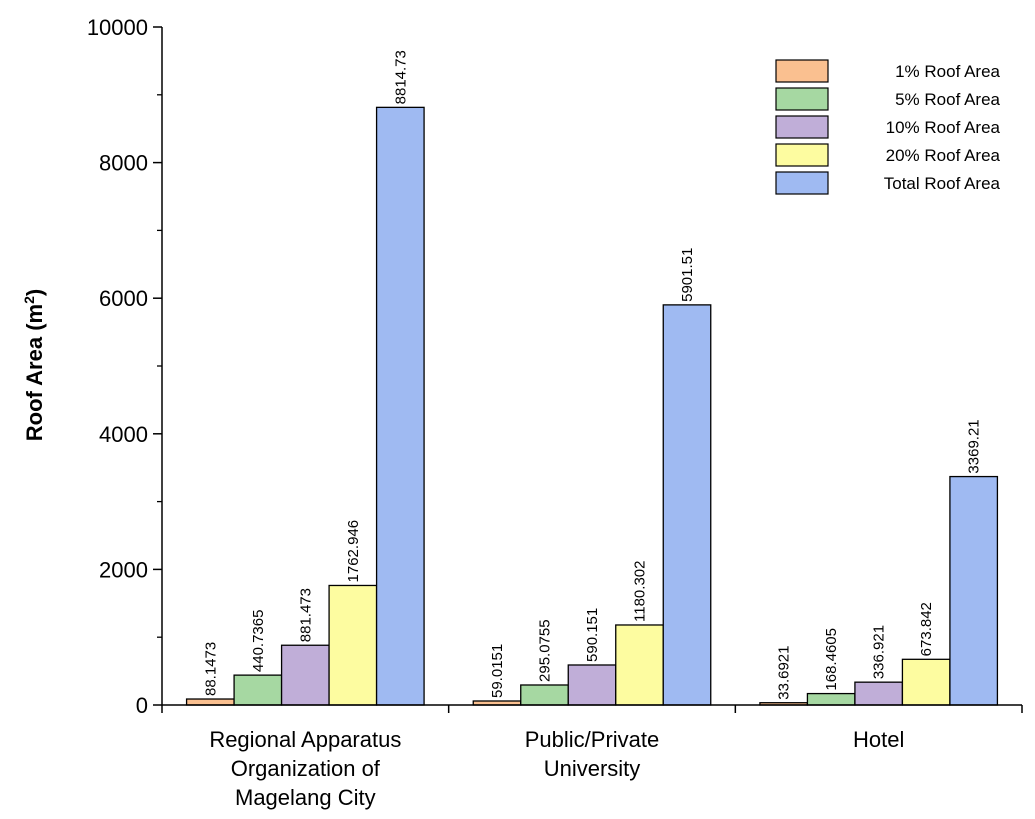 The width and height of the screenshot is (1035, 819). I want to click on data-label: 3369.21, so click(974, 446).